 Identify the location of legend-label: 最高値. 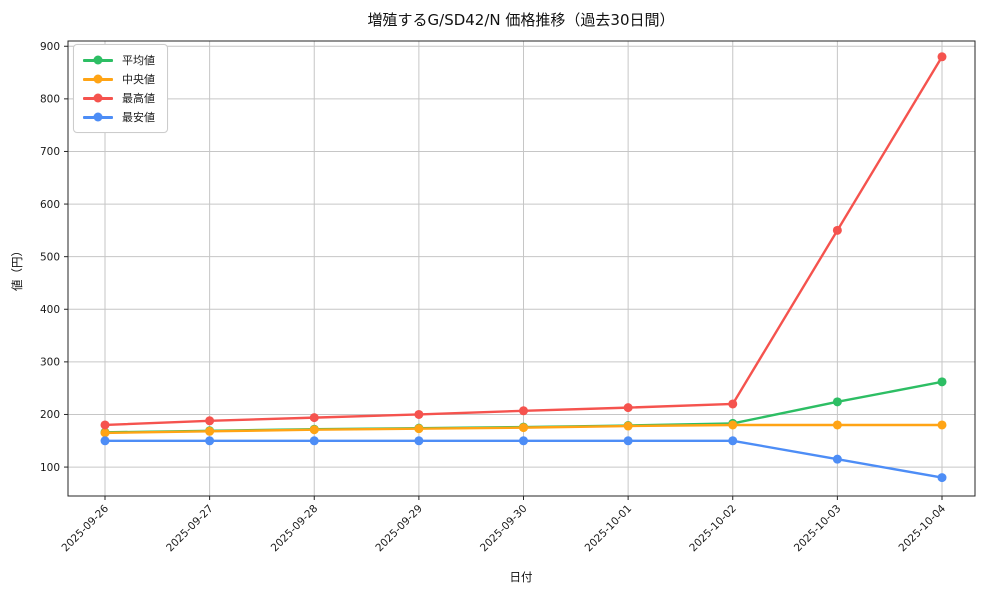
(138, 98).